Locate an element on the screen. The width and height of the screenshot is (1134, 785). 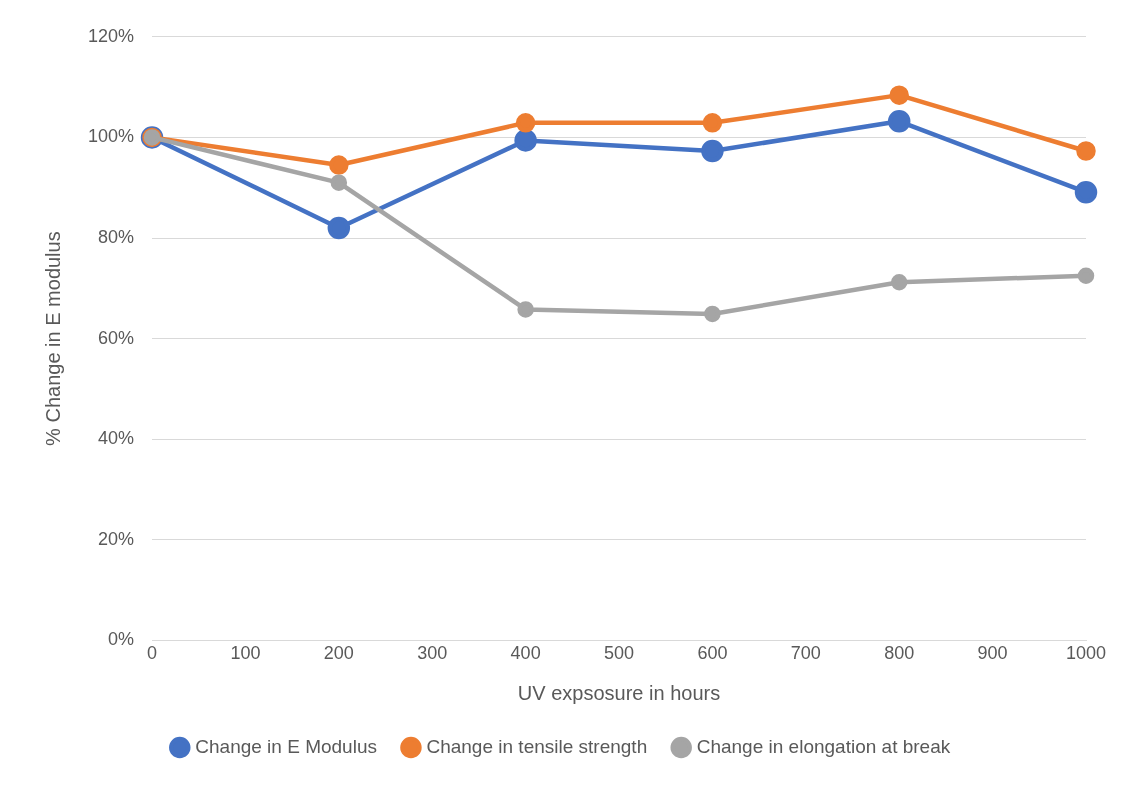
x-tick-label: 100 is located at coordinates (245, 653).